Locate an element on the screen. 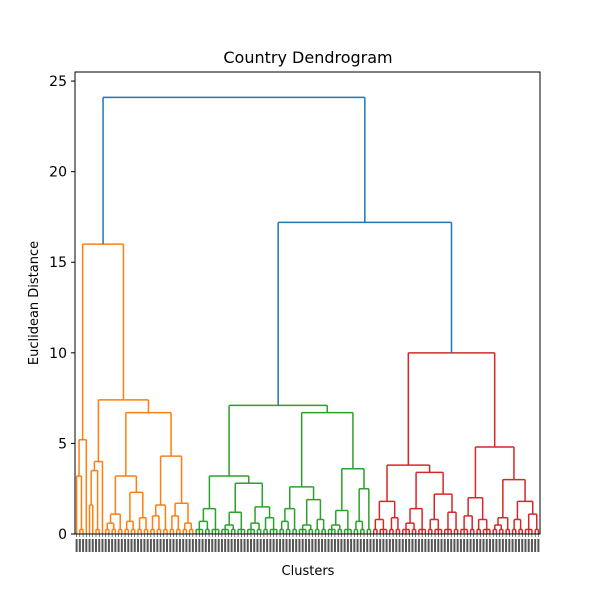 Image resolution: width=600 pixels, height=600 pixels. y-axis-label: Euclidean Distance is located at coordinates (34, 303).